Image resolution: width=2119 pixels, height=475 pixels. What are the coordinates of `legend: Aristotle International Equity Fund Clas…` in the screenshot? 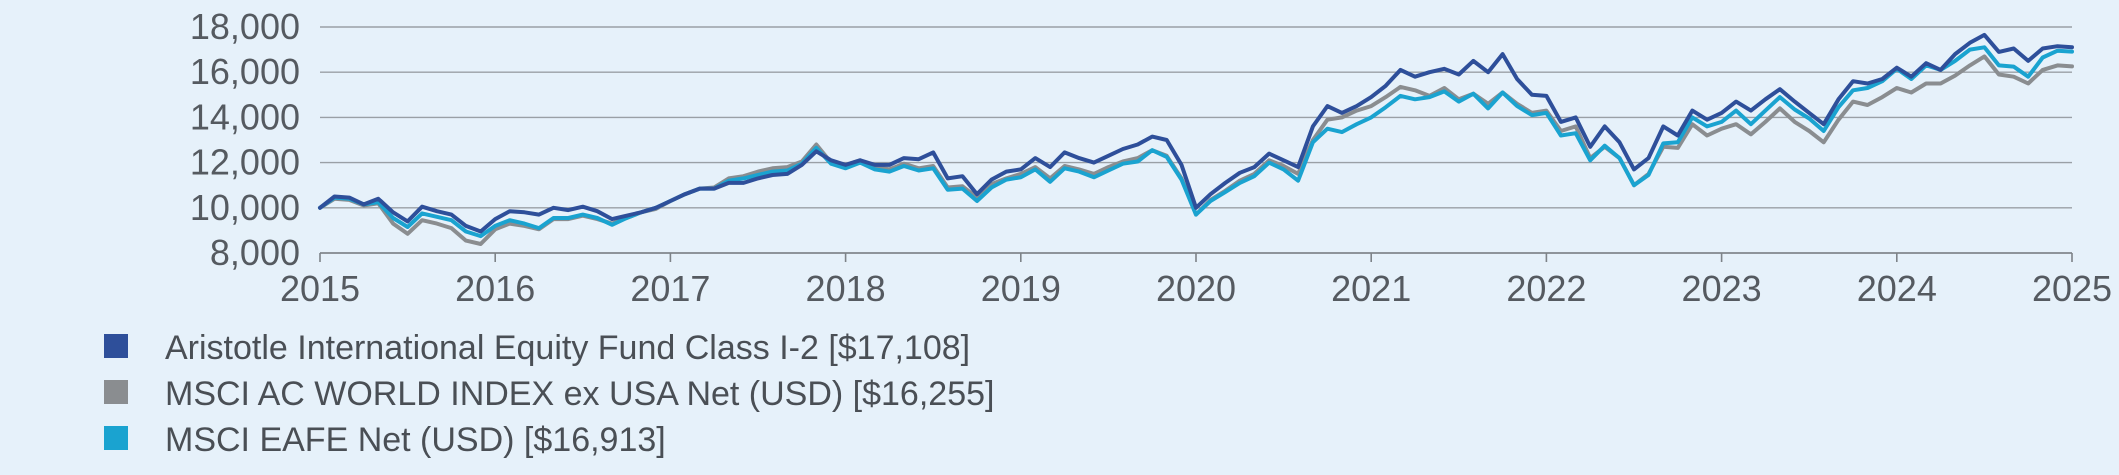 It's located at (549, 394).